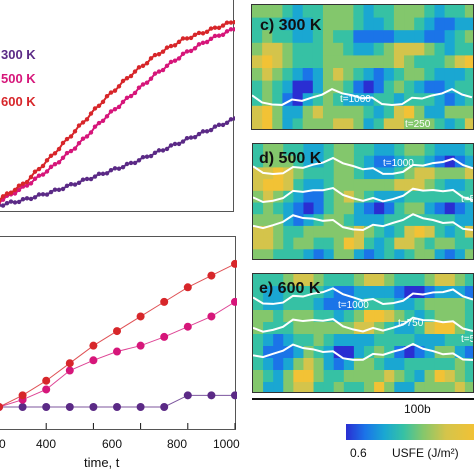 This screenshot has height=474, width=474. I want to click on panel-d-time-1: t=1000, so click(398, 163).